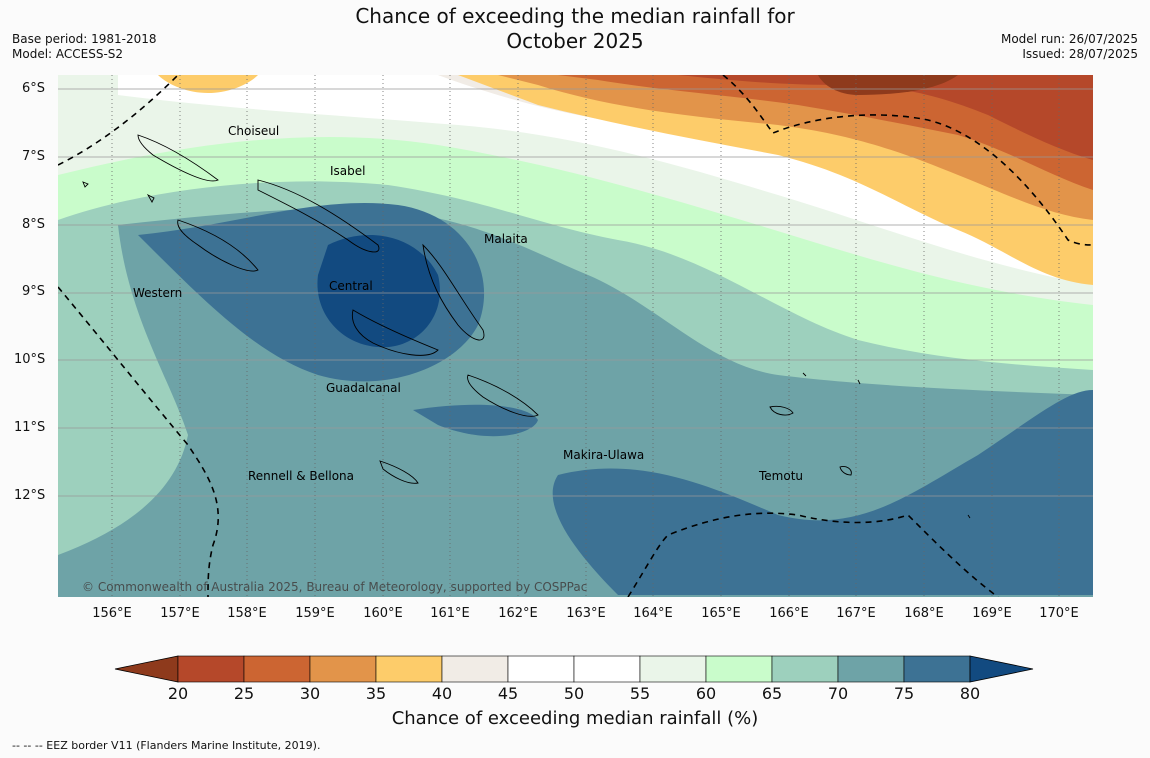 The image size is (1150, 758). Describe the element at coordinates (640, 693) in the screenshot. I see `colorbar-tick-55: 55` at that location.